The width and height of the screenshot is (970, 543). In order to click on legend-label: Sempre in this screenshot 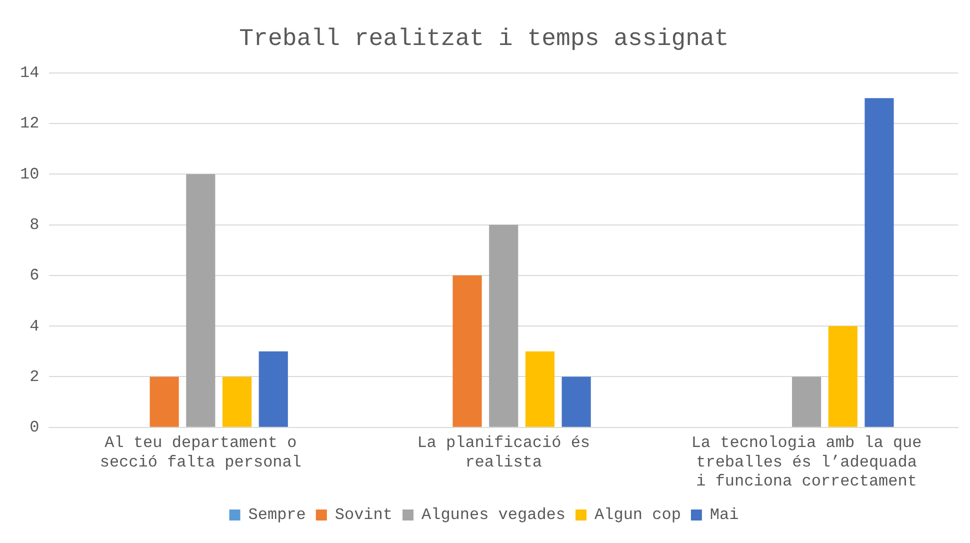, I will do `click(277, 515)`.